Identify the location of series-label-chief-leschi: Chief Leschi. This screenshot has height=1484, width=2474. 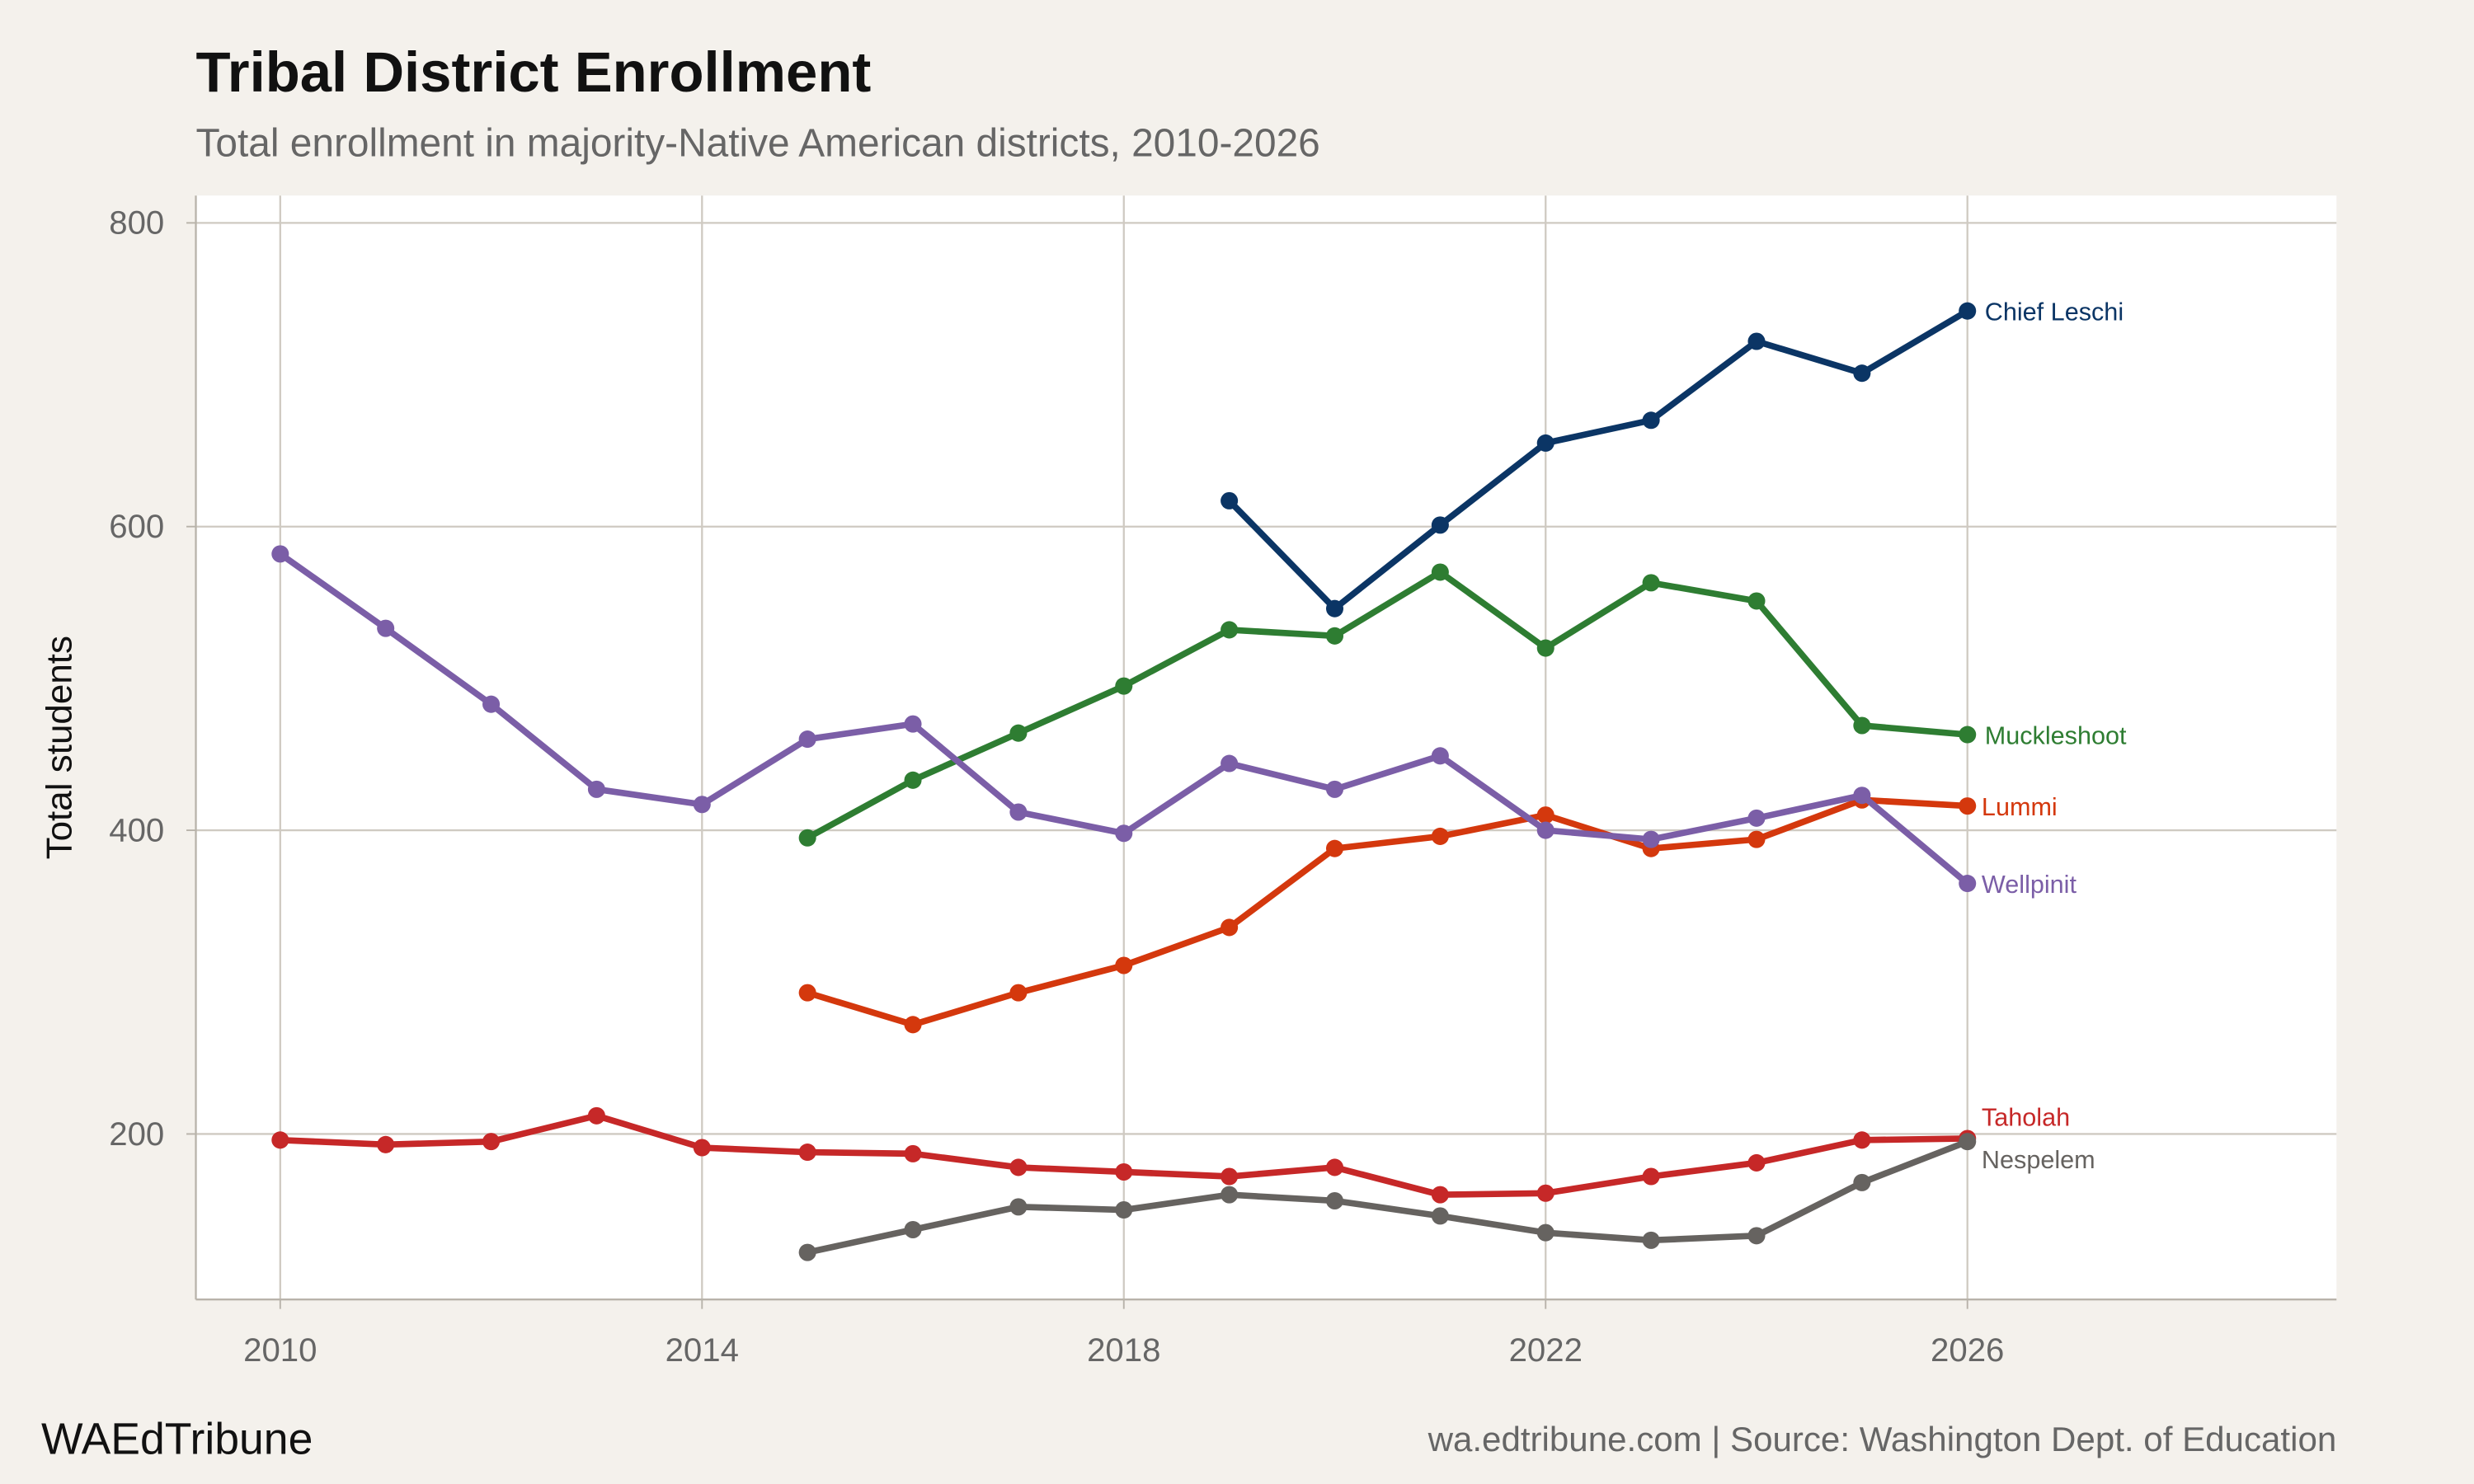
(2054, 312).